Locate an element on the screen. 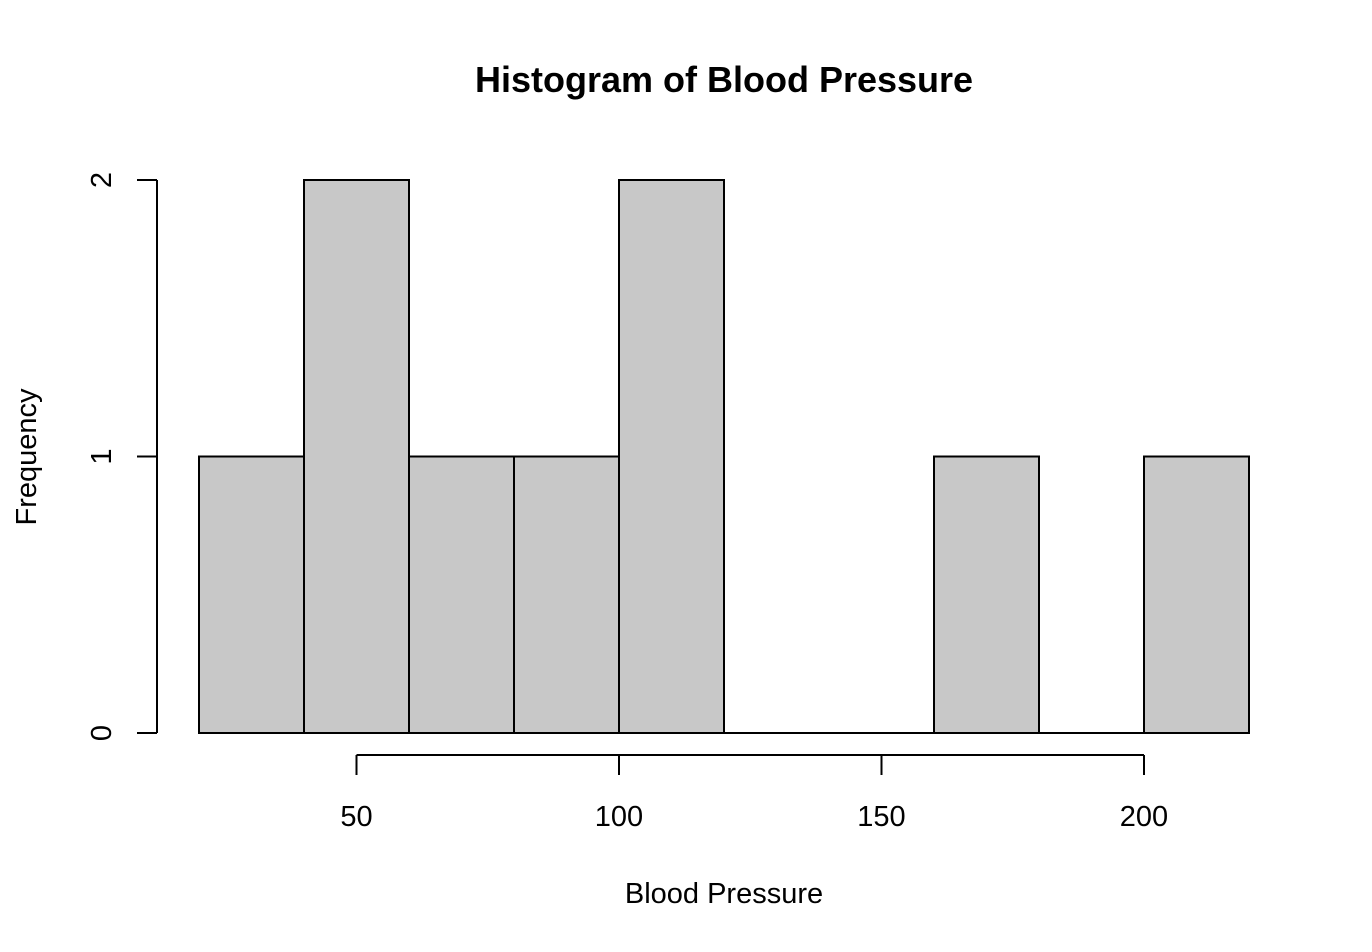 This screenshot has height=952, width=1372. y-axis: 0 1 2 is located at coordinates (122, 456).